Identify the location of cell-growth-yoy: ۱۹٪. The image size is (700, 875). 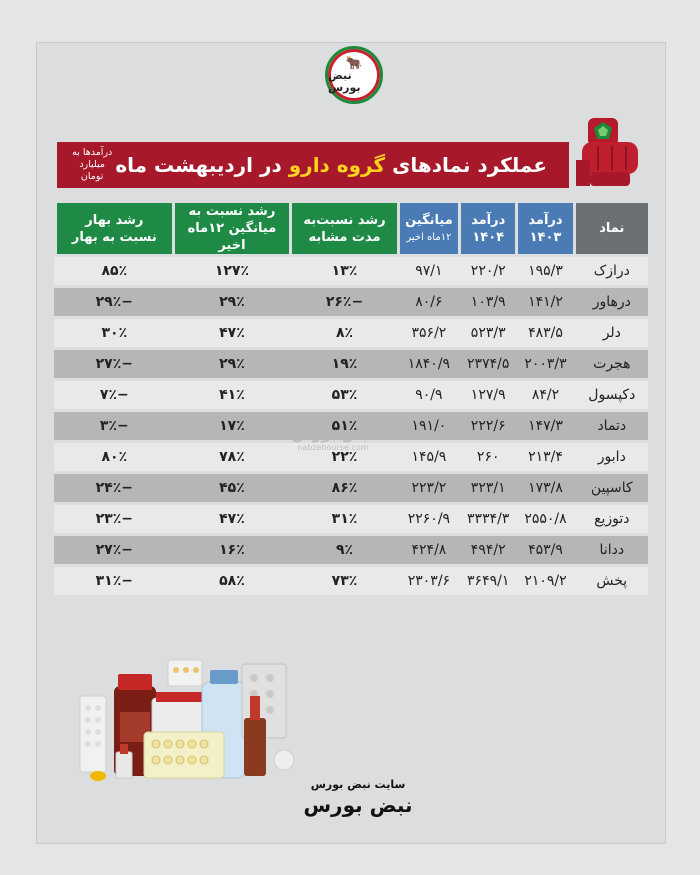
(343, 364).